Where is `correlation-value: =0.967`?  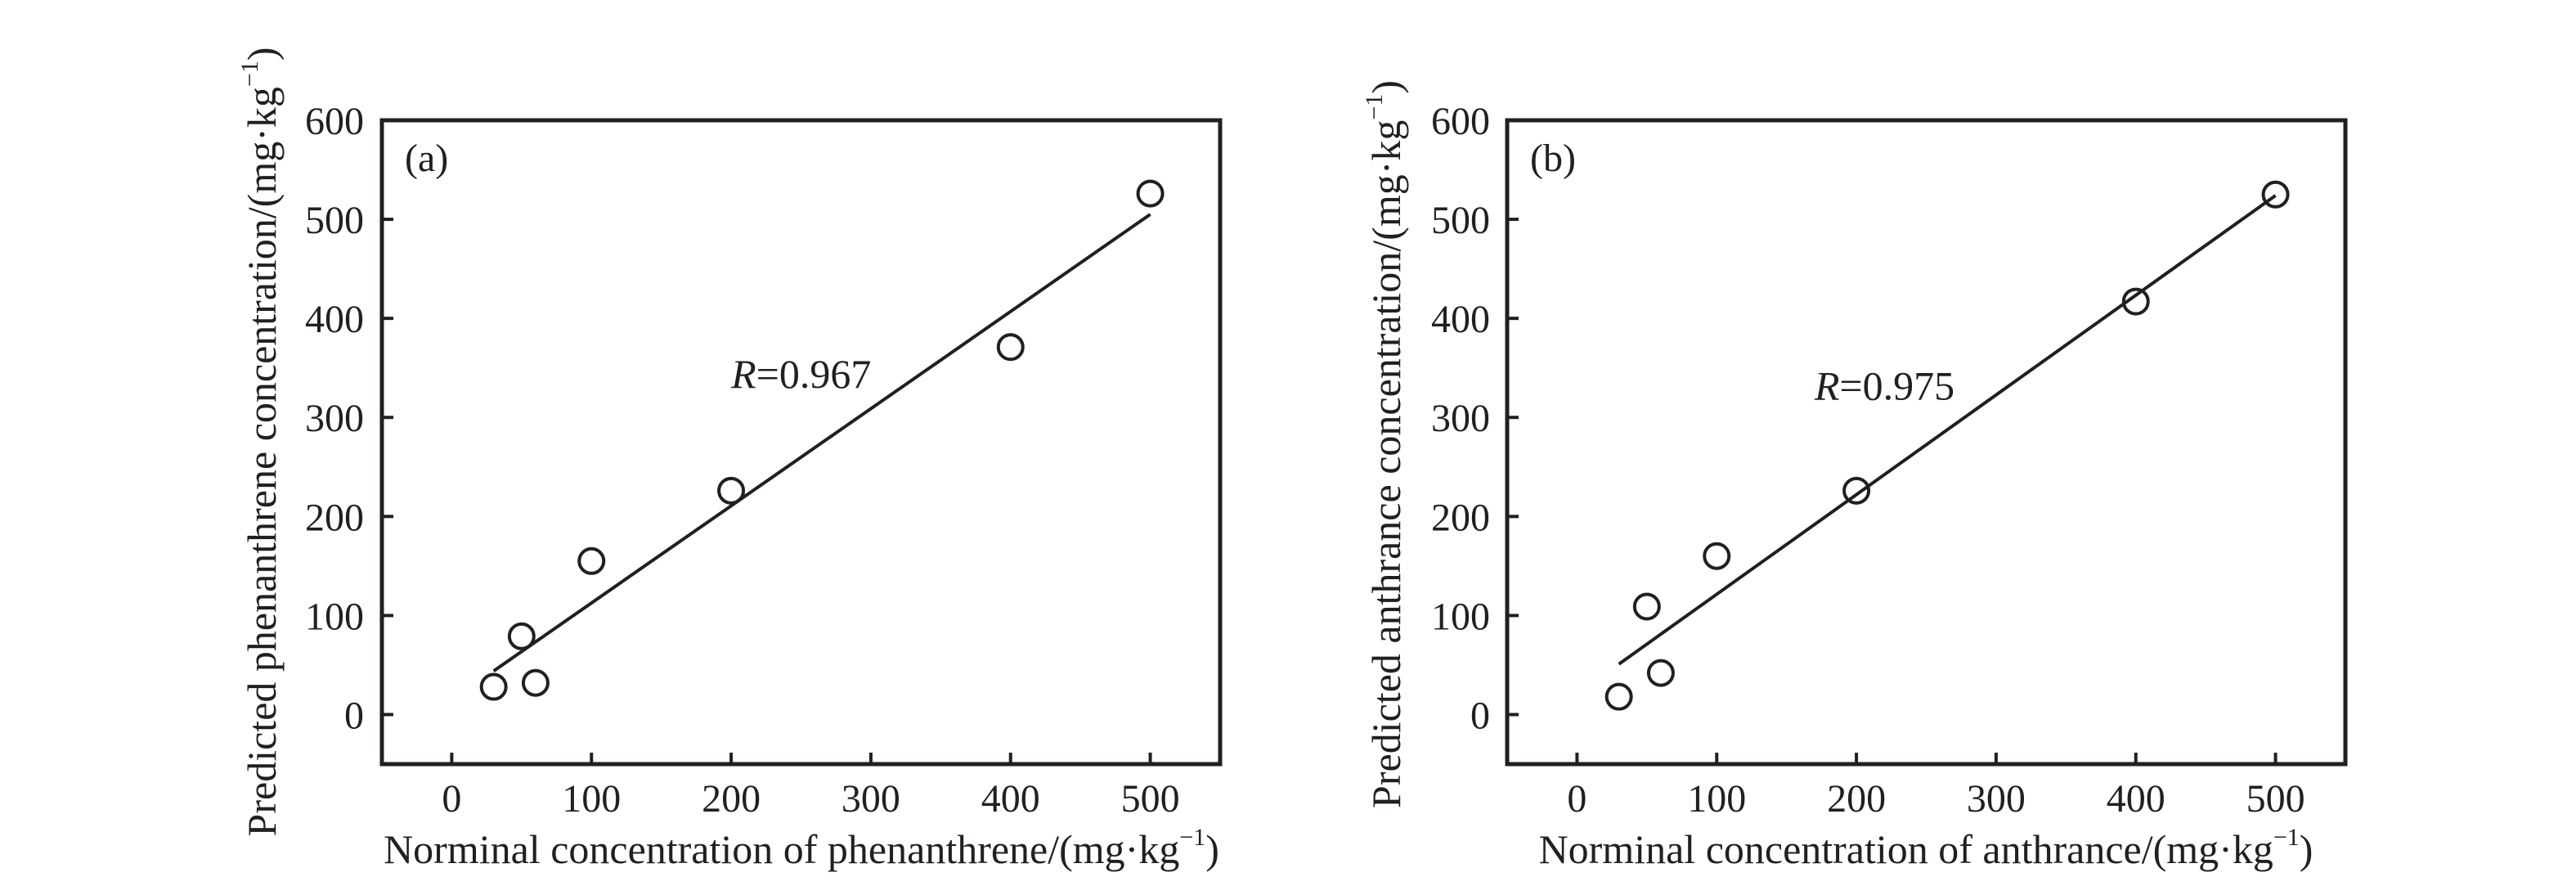 correlation-value: =0.967 is located at coordinates (814, 374).